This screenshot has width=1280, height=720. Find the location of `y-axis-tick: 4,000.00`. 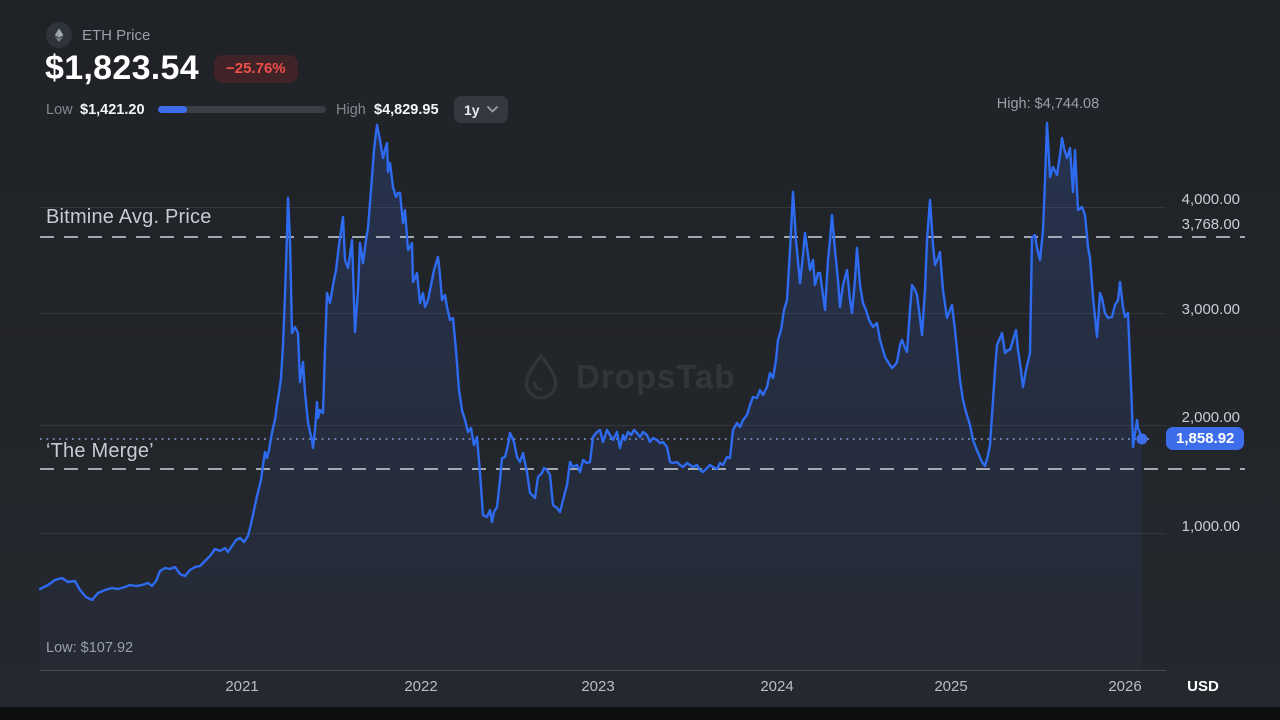

y-axis-tick: 4,000.00 is located at coordinates (1210, 199).